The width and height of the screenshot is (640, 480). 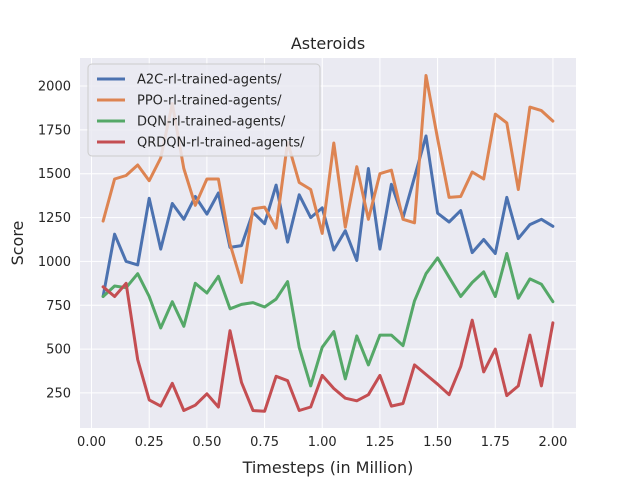 What do you see at coordinates (437, 442) in the screenshot?
I see `x-tick-label: 1.50` at bounding box center [437, 442].